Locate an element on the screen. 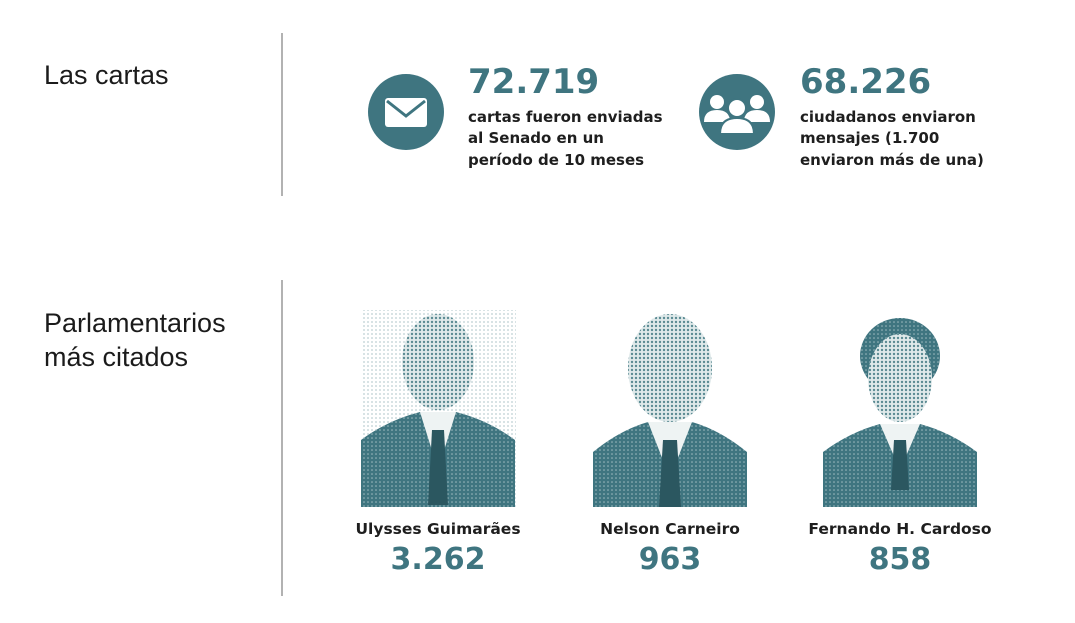  section-title: Parlamentarios is located at coordinates (135, 323).